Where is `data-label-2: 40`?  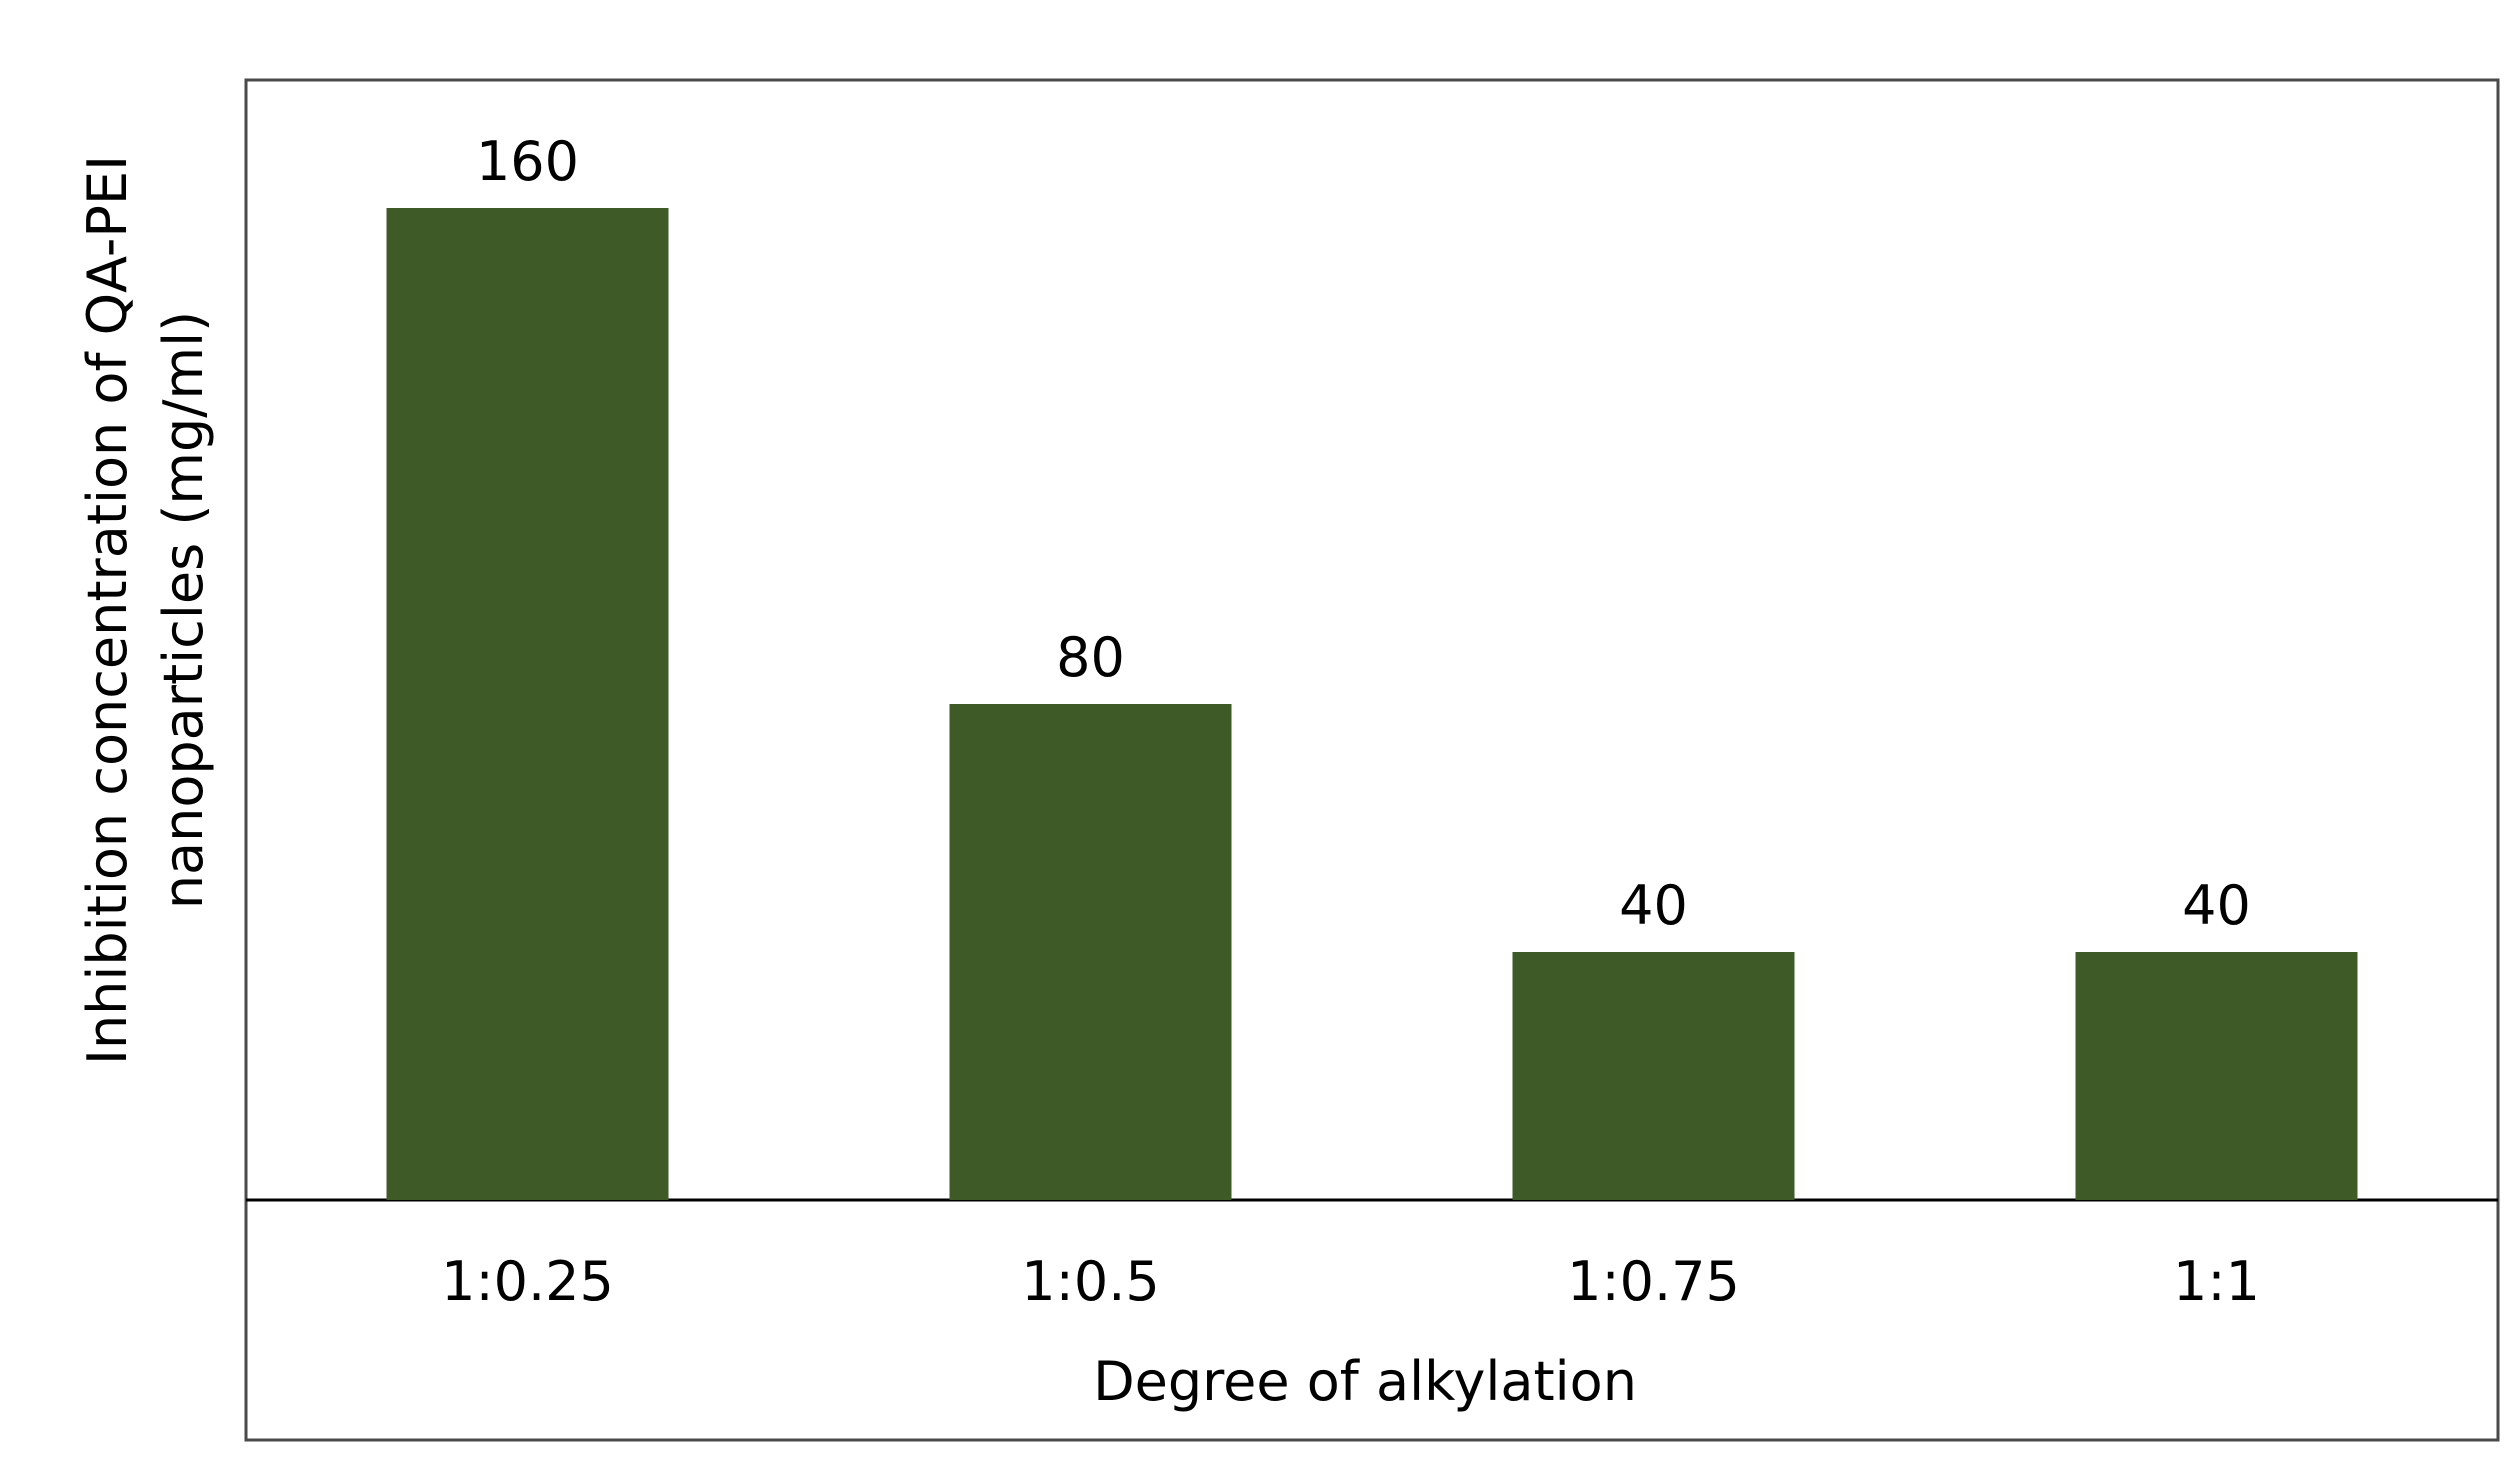
data-label-2: 40 is located at coordinates (1653, 905).